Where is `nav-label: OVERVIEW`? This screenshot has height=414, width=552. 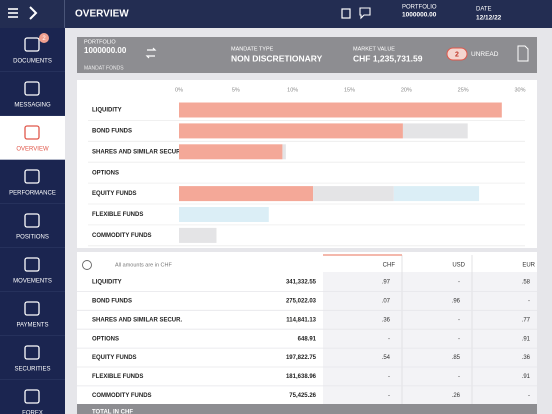
nav-label: OVERVIEW is located at coordinates (32, 150).